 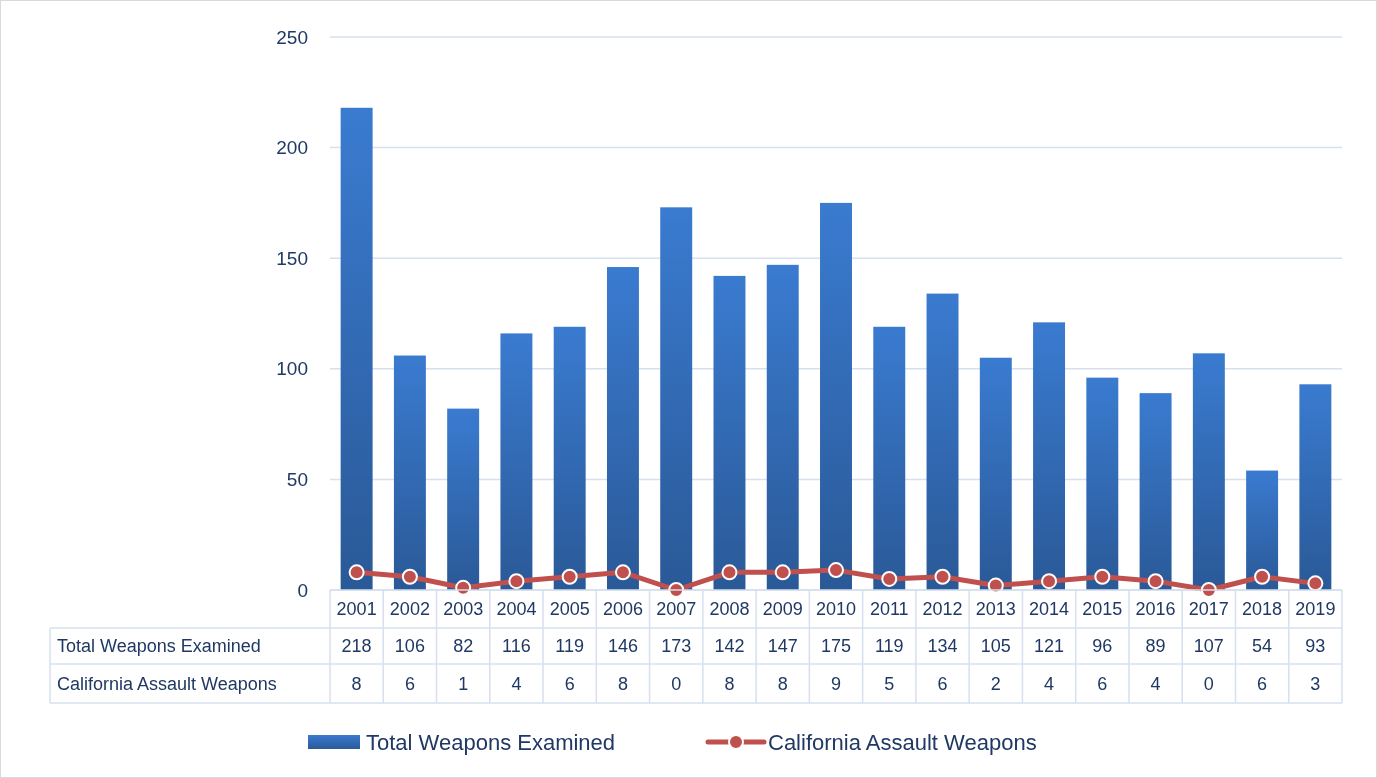 I want to click on text: California Assault Weapons, so click(x=167, y=683).